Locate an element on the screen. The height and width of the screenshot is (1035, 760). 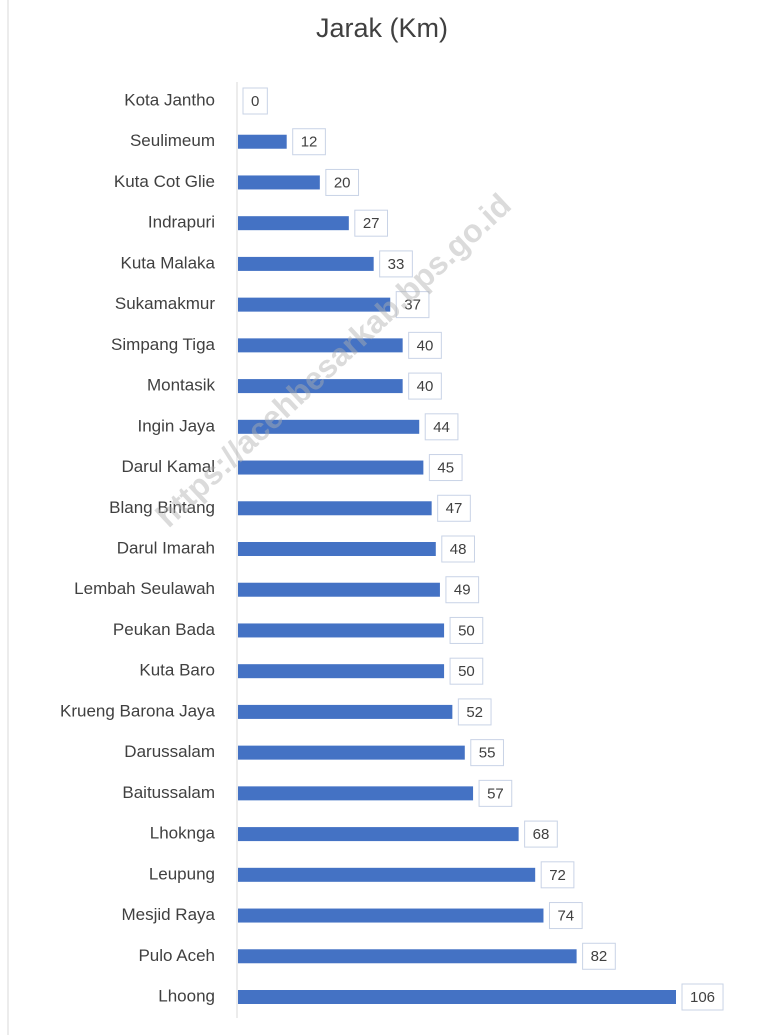
value-label: 12 is located at coordinates (309, 142).